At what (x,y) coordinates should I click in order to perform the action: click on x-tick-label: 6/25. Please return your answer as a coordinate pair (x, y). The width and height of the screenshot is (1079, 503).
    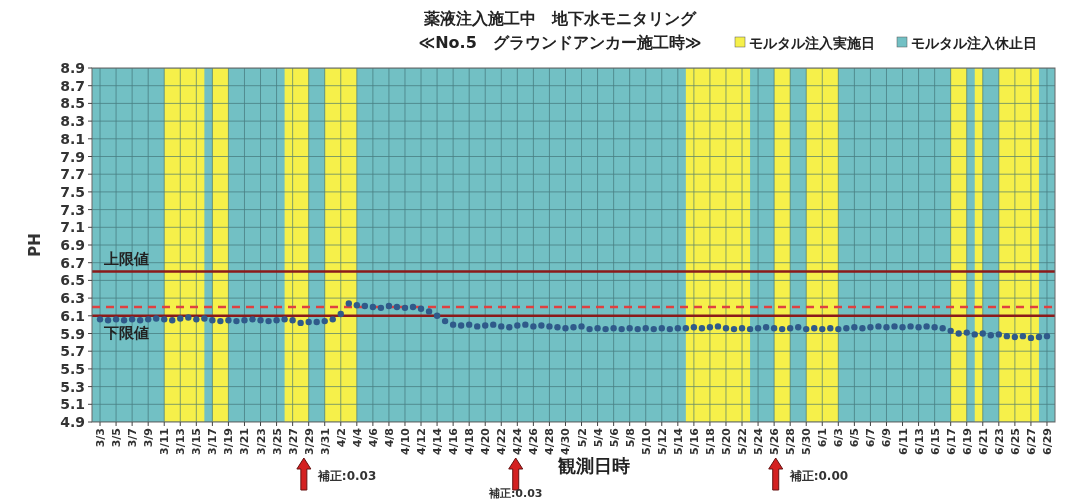
    Looking at the image, I should click on (1015, 441).